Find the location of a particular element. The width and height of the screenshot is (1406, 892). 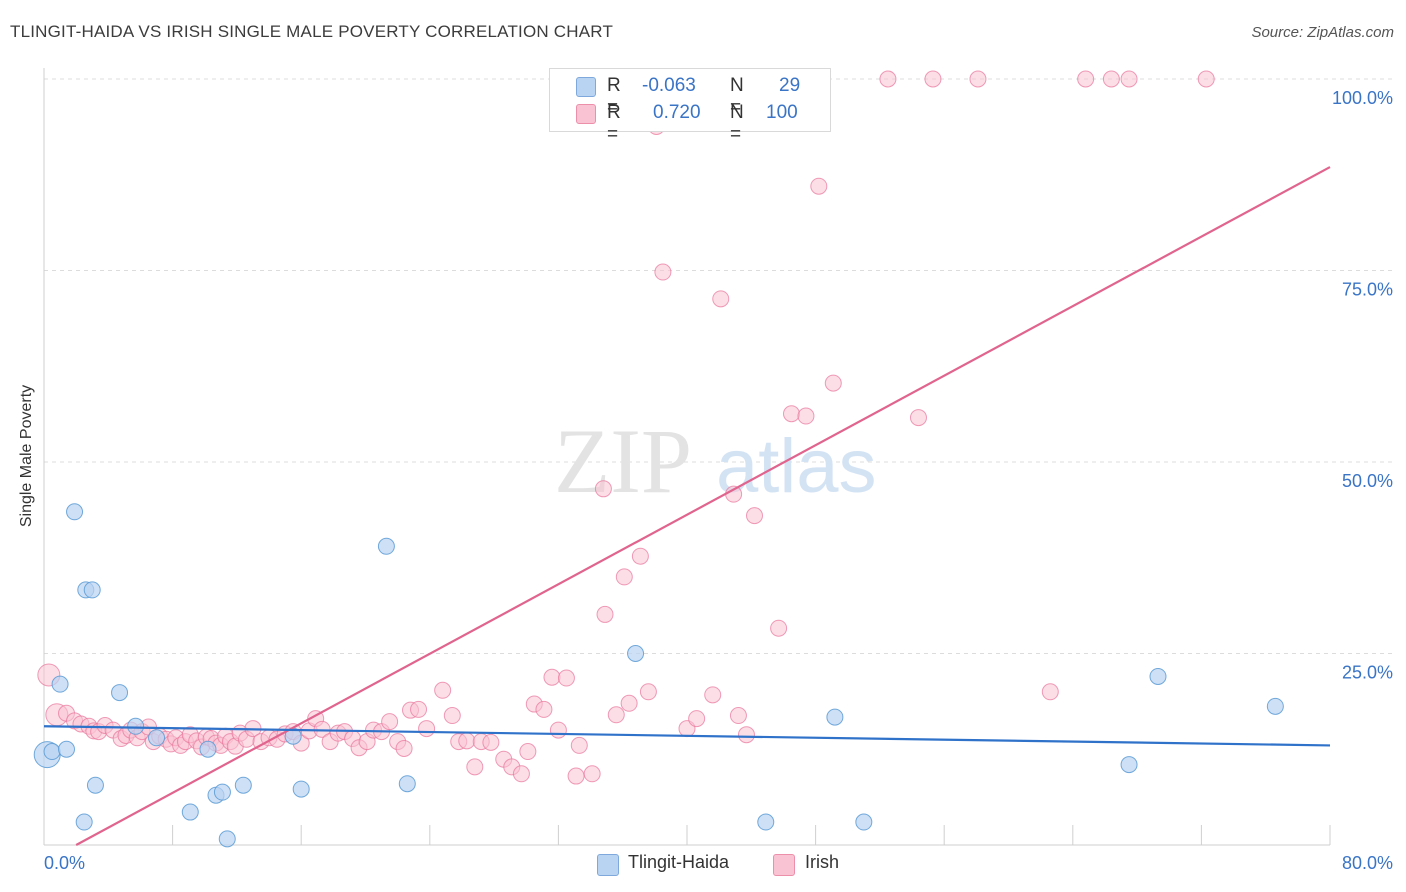

stats-legend: R = -0.063 N = 29 R = 0.720 N = 100 is located at coordinates (690, 106).